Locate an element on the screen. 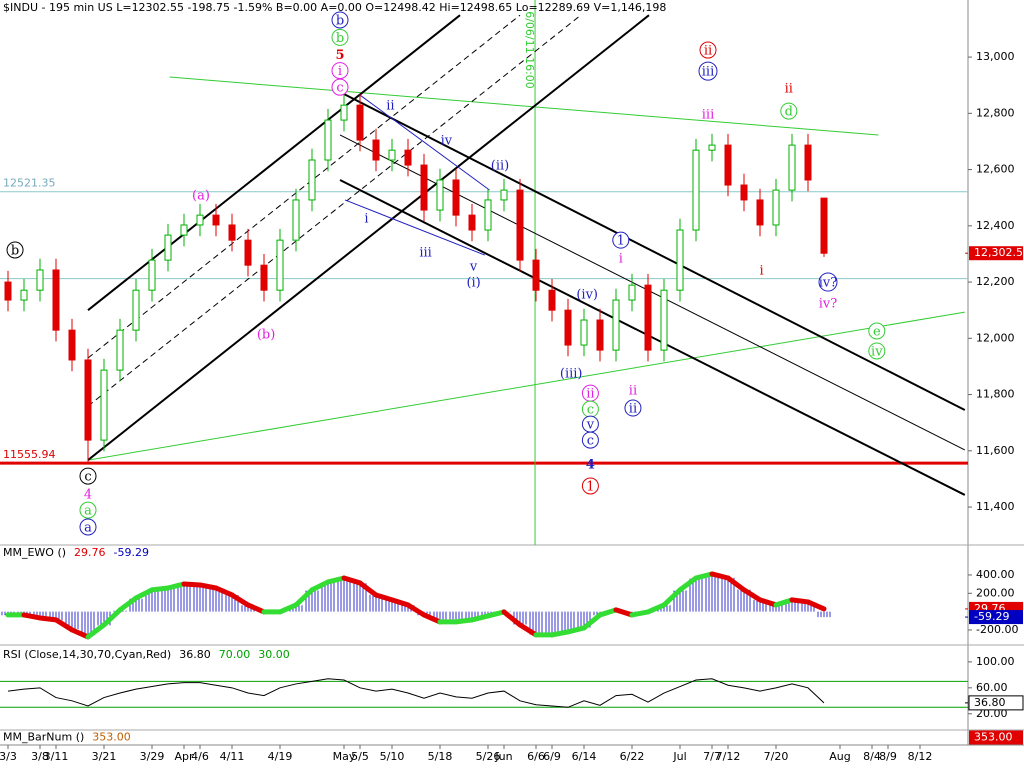 The image size is (1024, 768). y-tick-label: 60.00 is located at coordinates (992, 687).